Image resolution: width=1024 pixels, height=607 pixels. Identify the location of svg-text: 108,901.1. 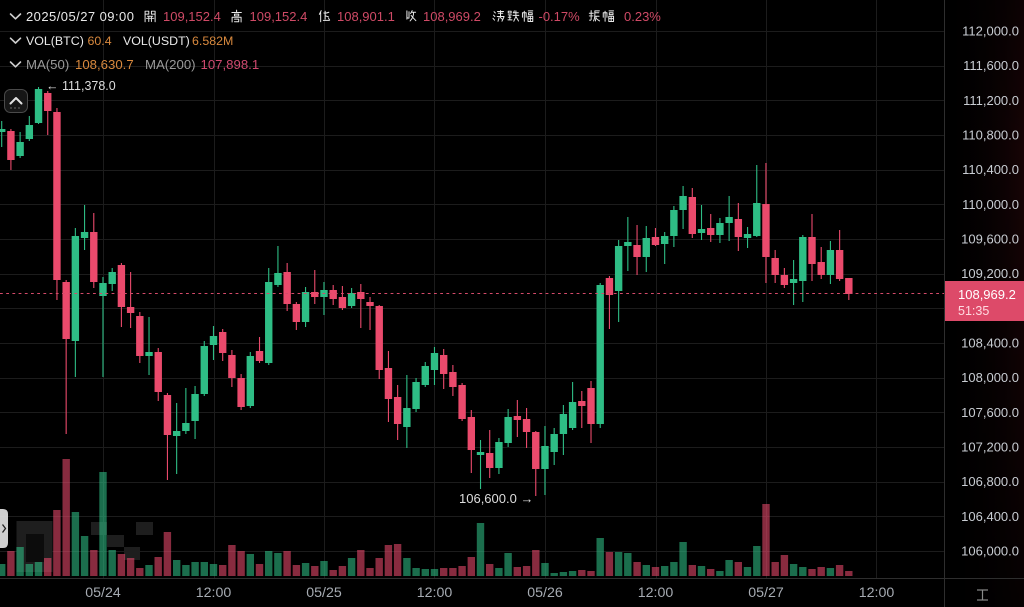
(366, 16).